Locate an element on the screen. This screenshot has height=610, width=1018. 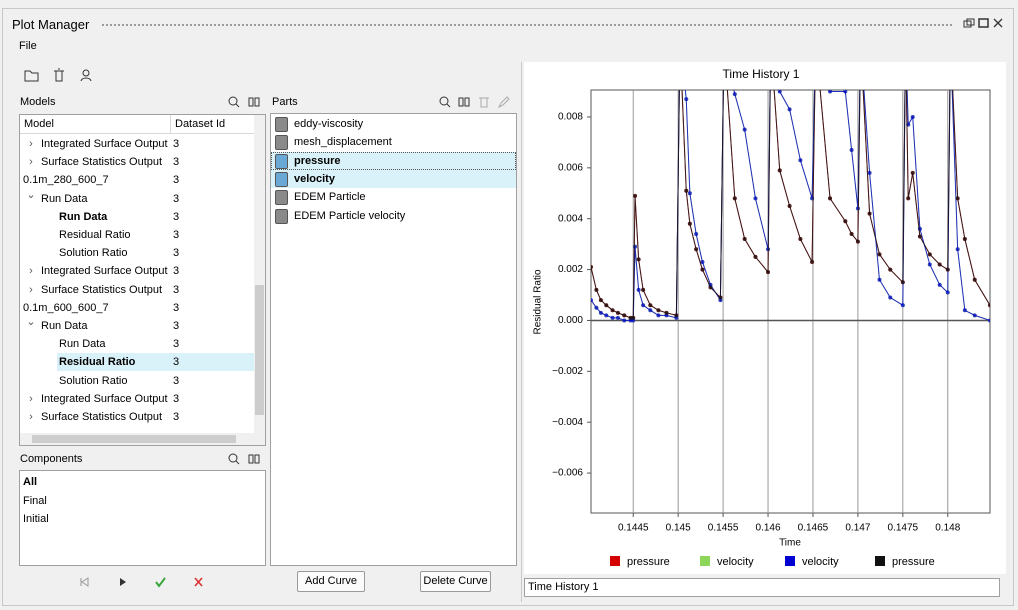
v-scrollbar is located at coordinates (259, 274).